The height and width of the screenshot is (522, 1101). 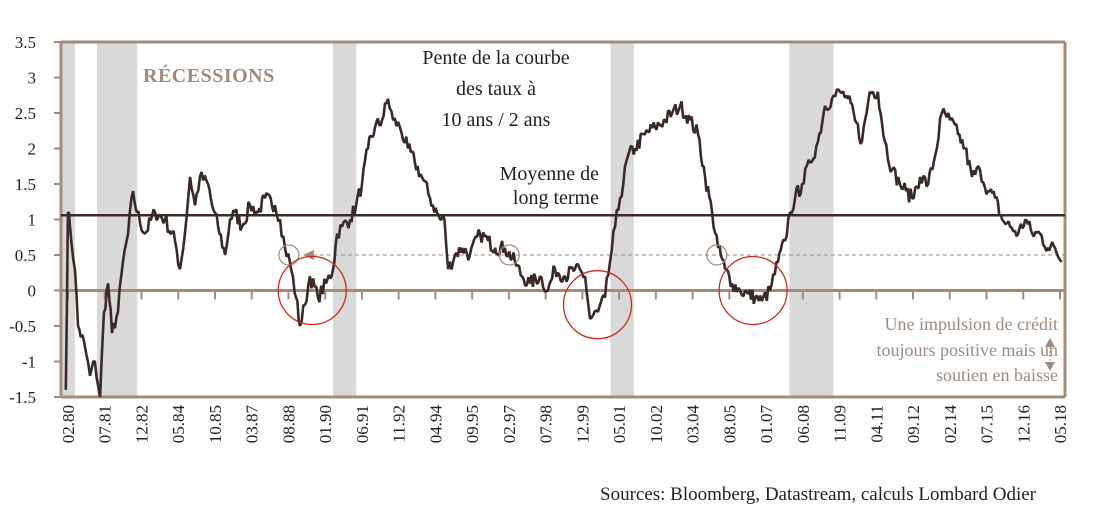 I want to click on x-tick-label: 12.16, so click(x=1023, y=424).